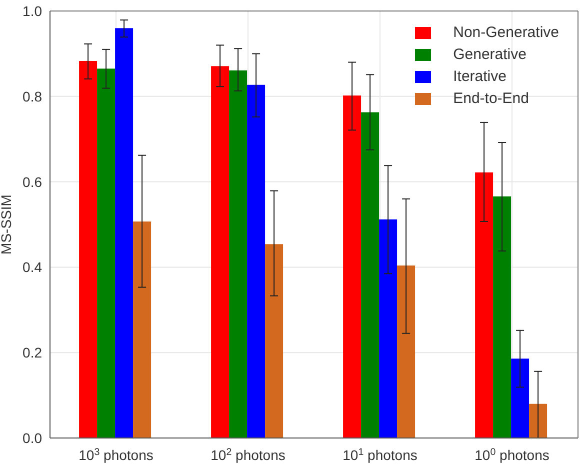 The width and height of the screenshot is (581, 466). I want to click on x-tick-label: 10$^{3}$ photons, so click(116, 454).